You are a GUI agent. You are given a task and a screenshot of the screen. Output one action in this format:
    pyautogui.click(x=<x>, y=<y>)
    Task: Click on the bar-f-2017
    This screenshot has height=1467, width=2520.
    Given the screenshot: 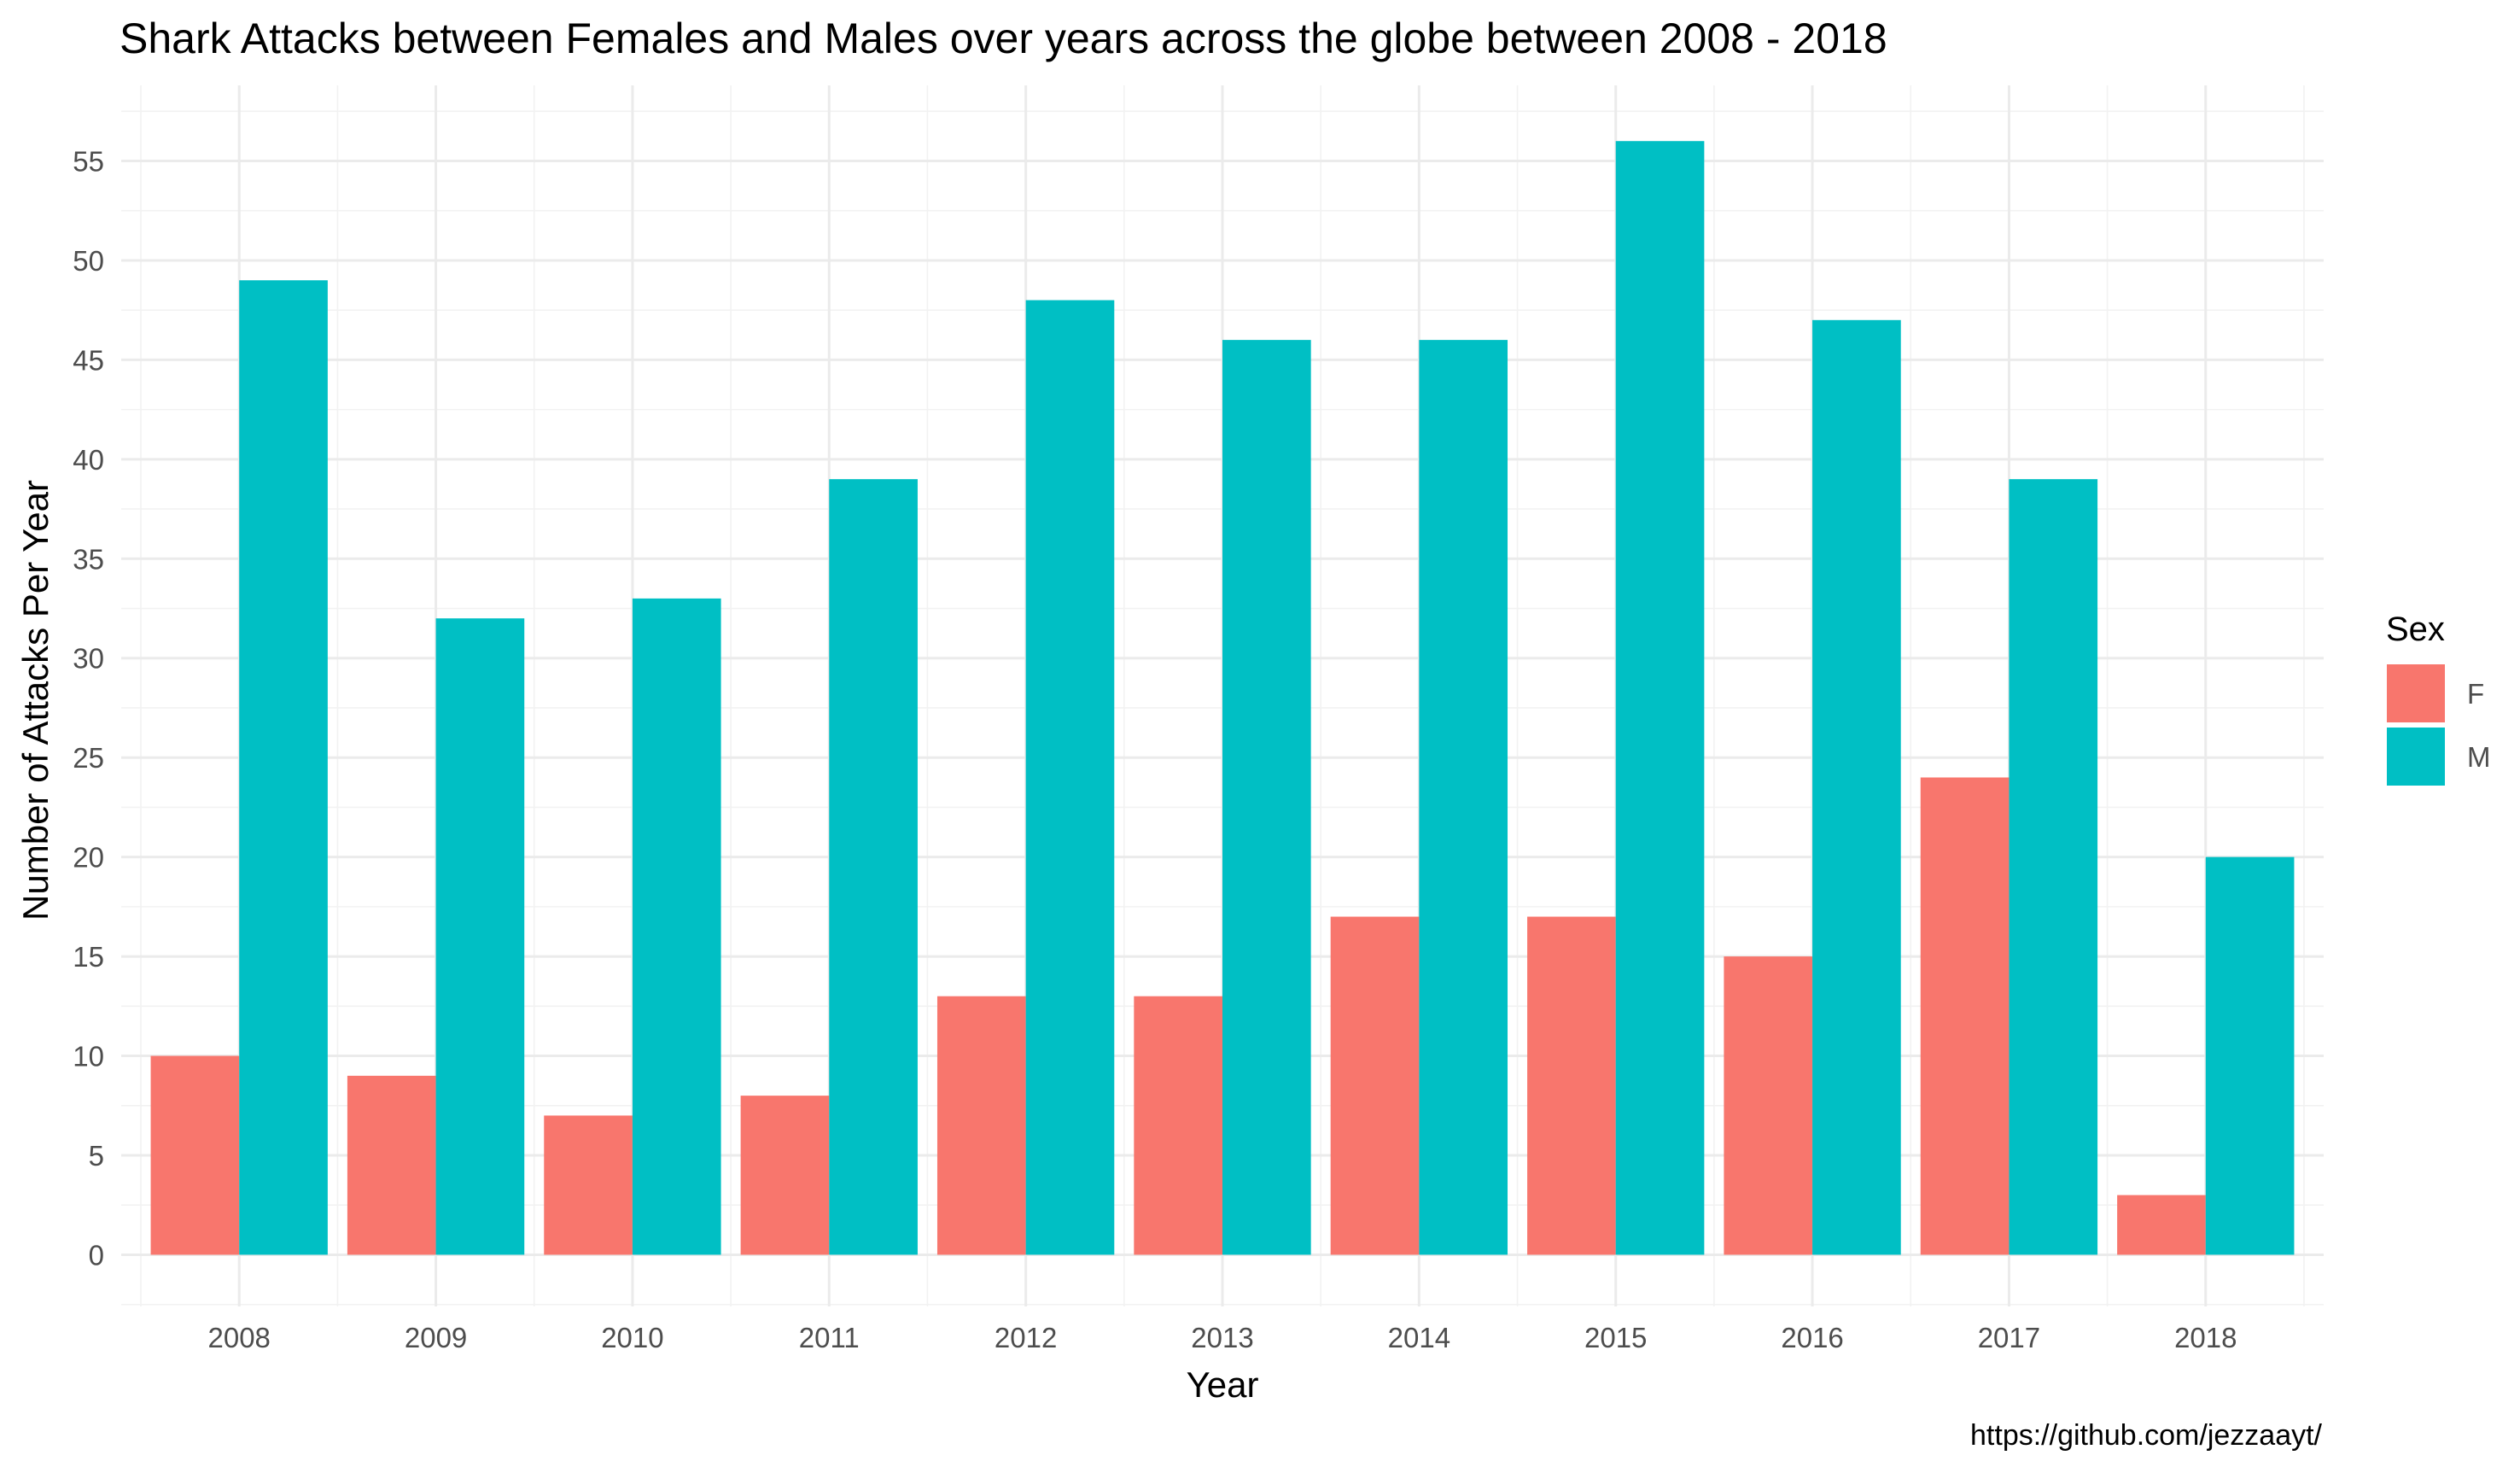 What is the action you would take?
    pyautogui.click(x=1965, y=1016)
    